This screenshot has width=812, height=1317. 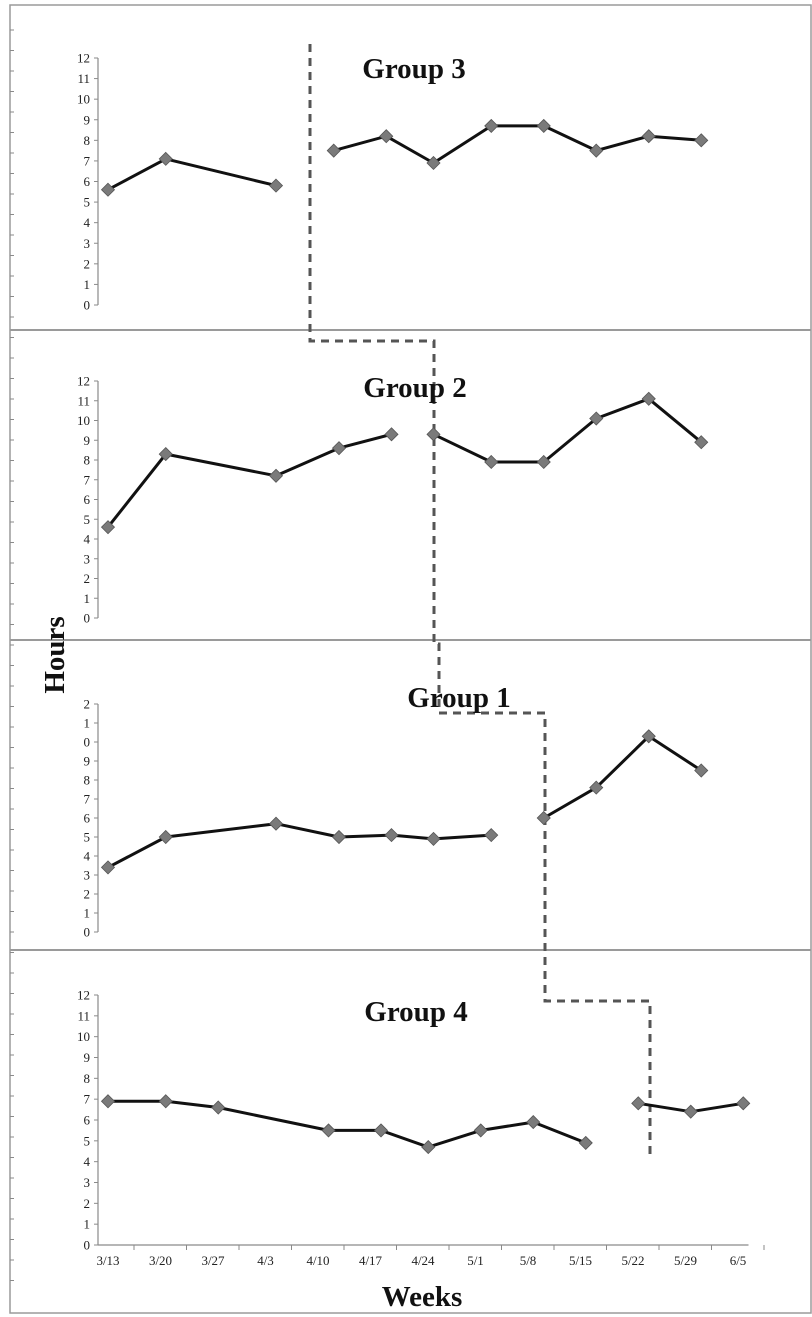 I want to click on x-tick-label: 5/1, so click(x=475, y=1260).